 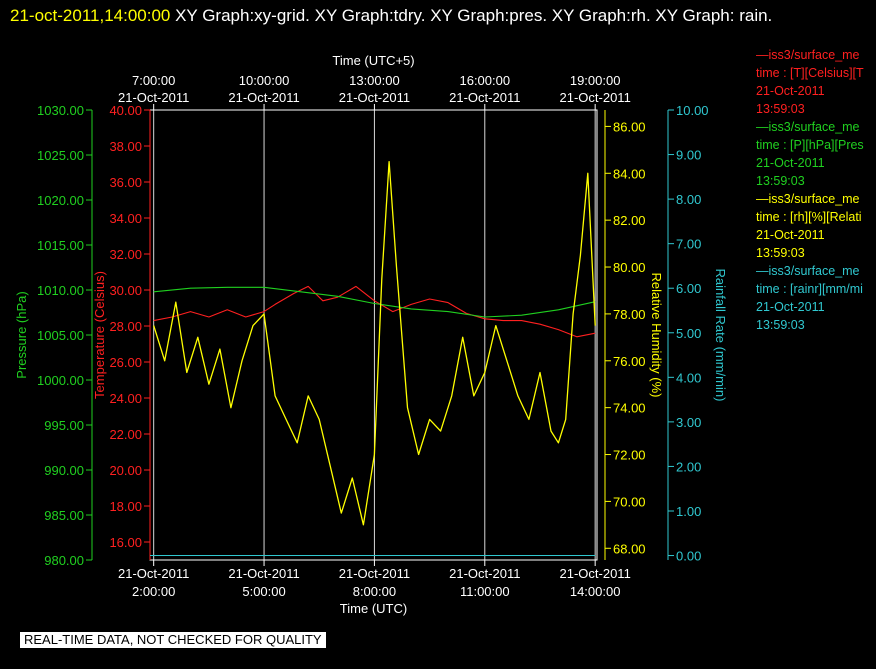 I want to click on humidity-tick-label: 82.00, so click(x=629, y=220).